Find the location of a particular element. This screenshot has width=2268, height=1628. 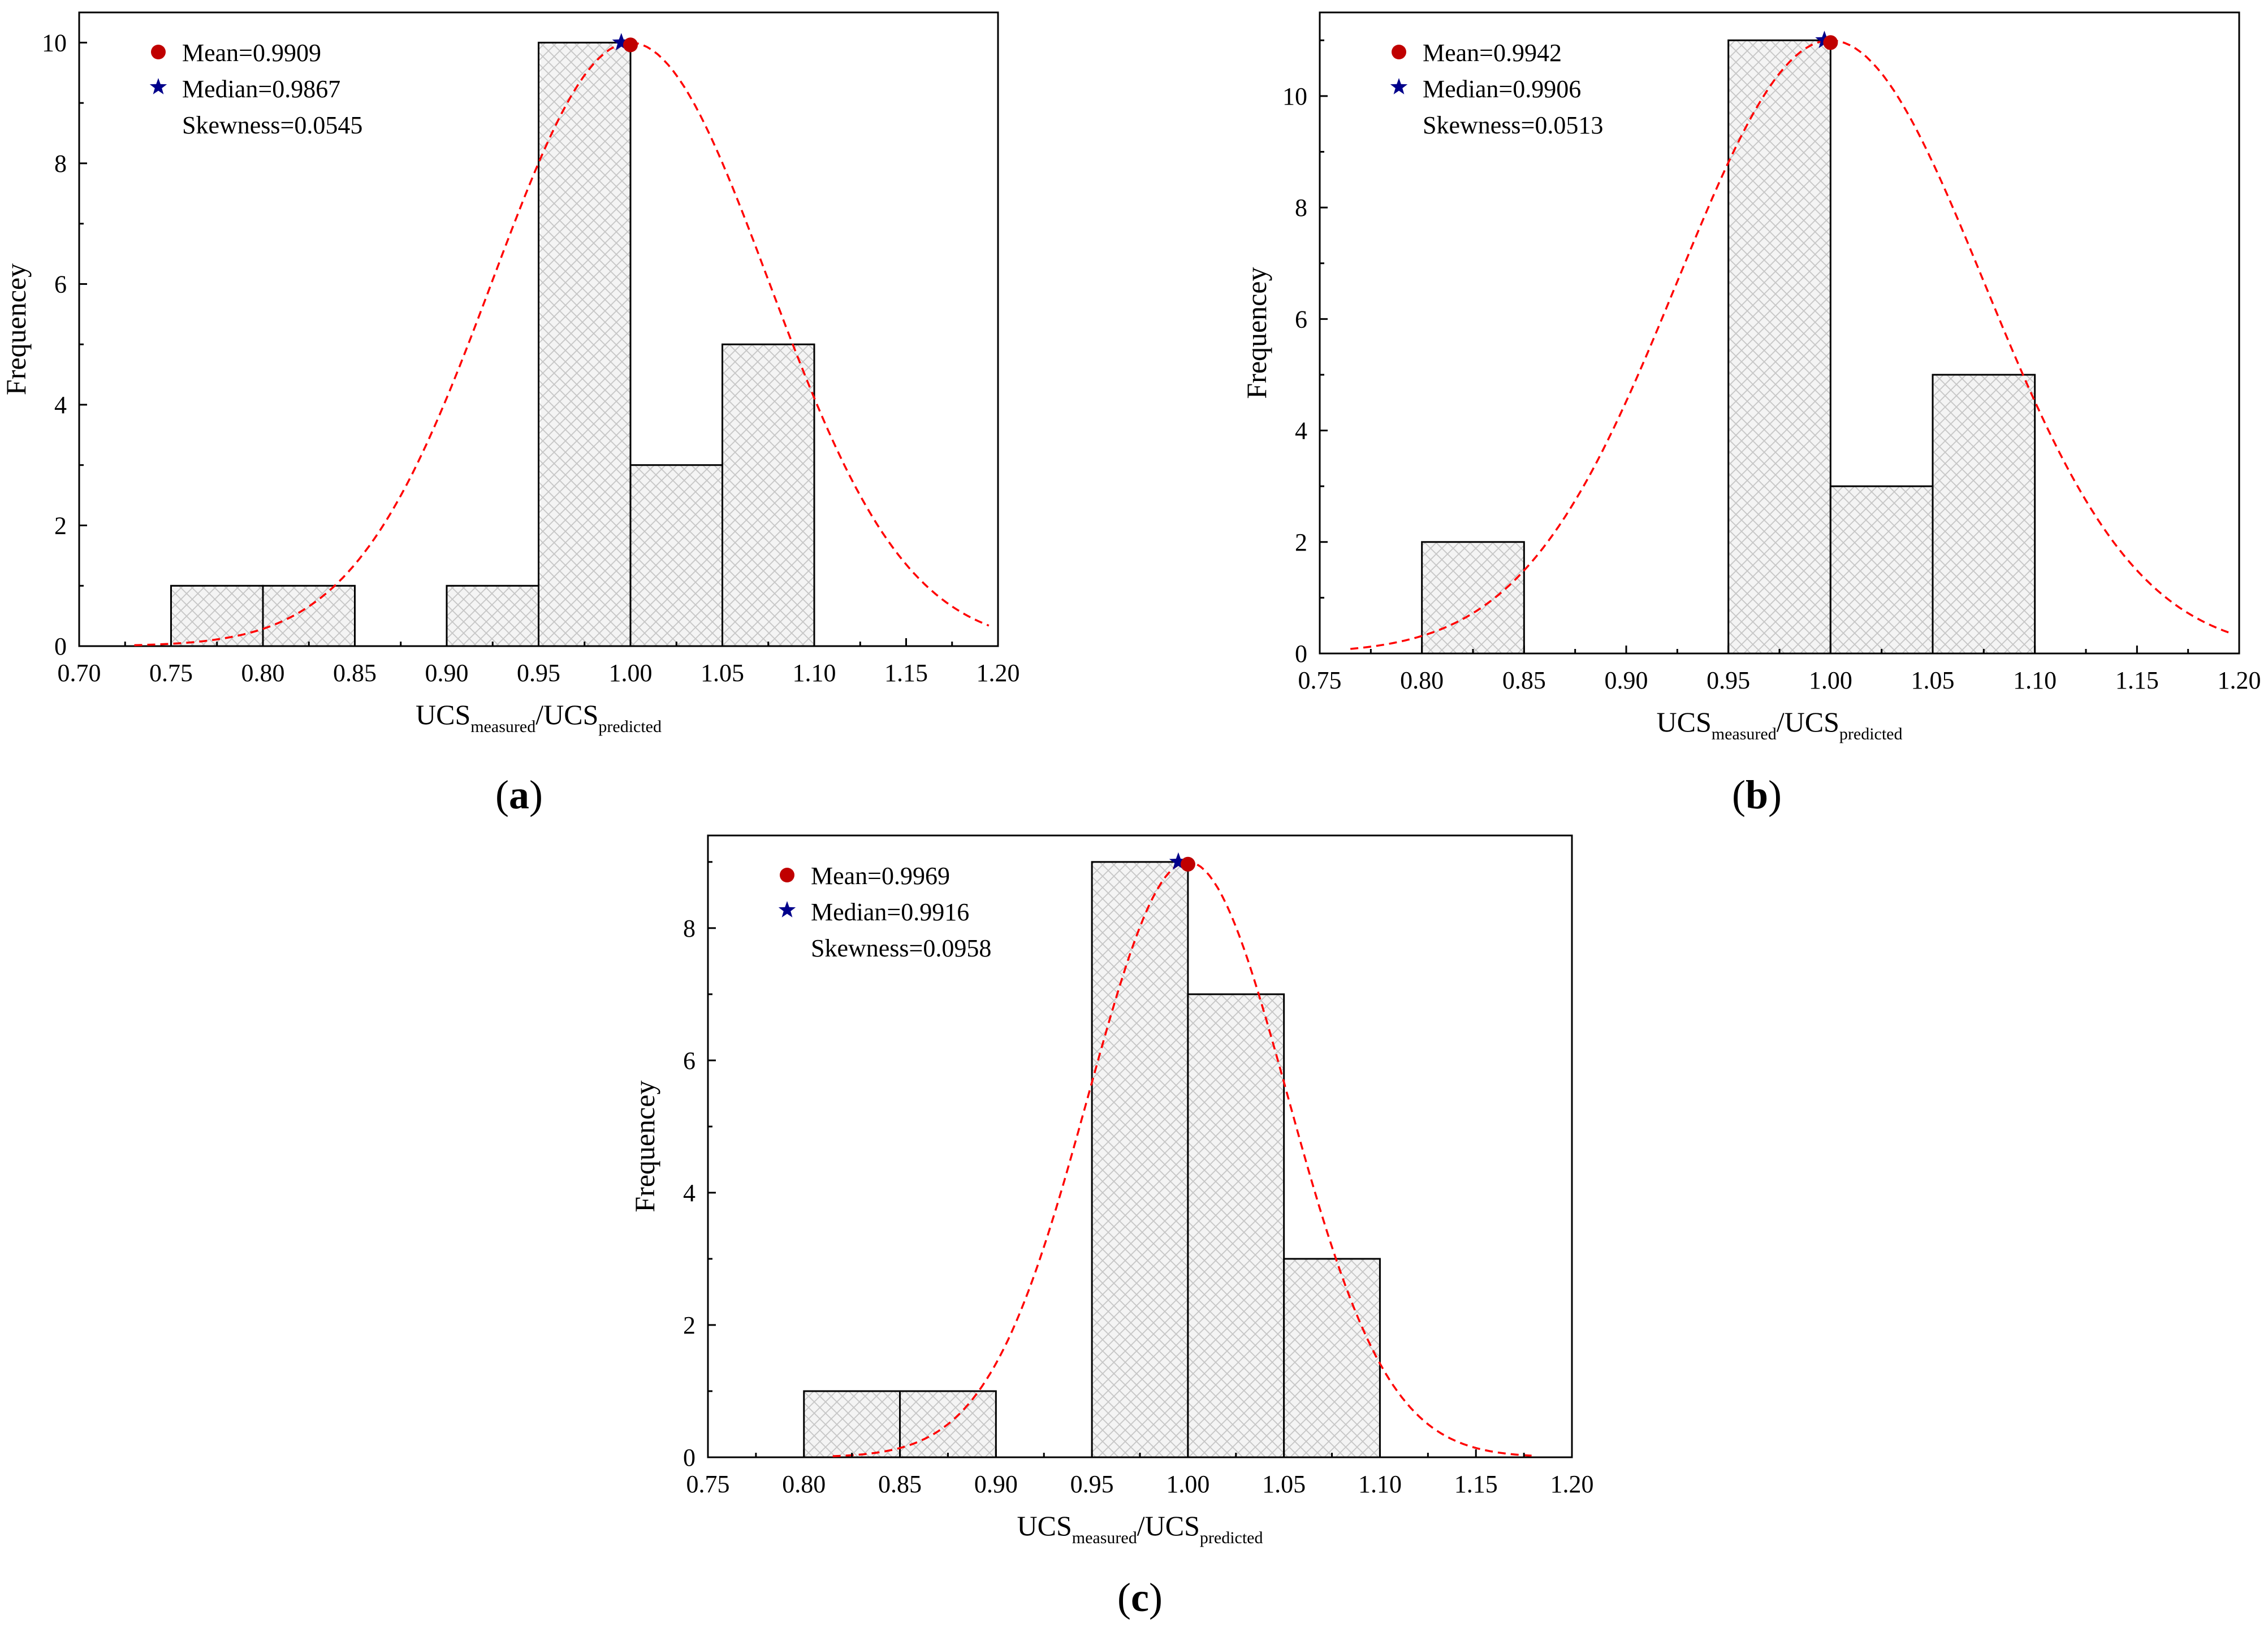

x-tick-label-a-10: 1.20 is located at coordinates (999, 673).